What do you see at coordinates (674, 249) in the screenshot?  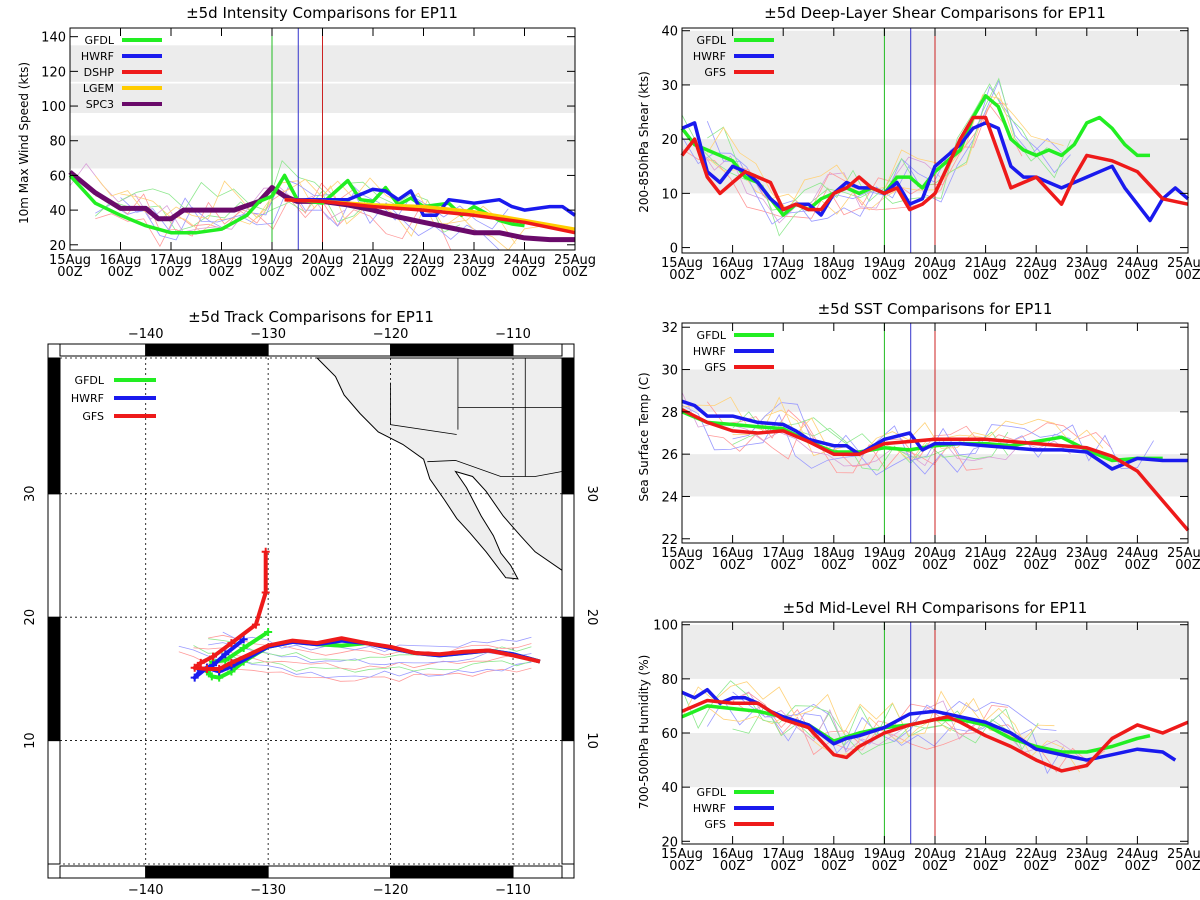 I see `shear-y-tick-label-0: 0` at bounding box center [674, 249].